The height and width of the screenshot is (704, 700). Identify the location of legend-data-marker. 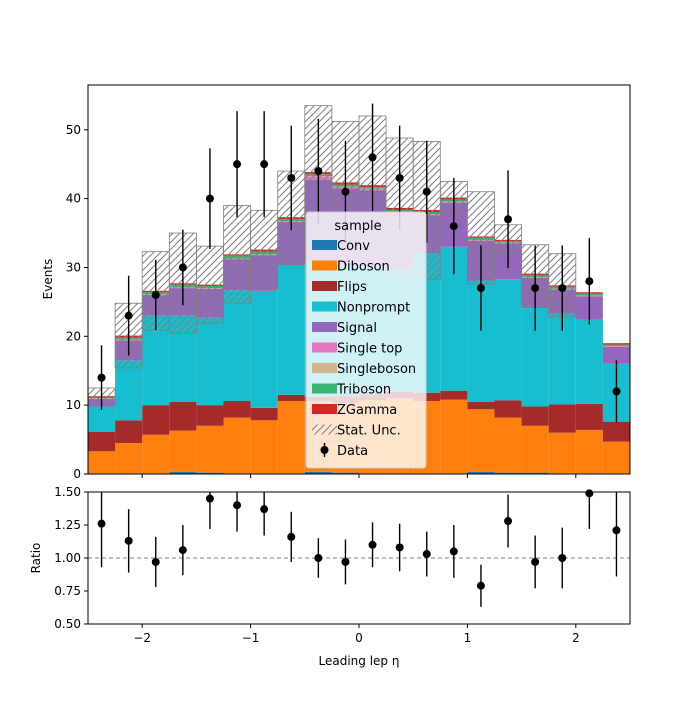
(324, 450).